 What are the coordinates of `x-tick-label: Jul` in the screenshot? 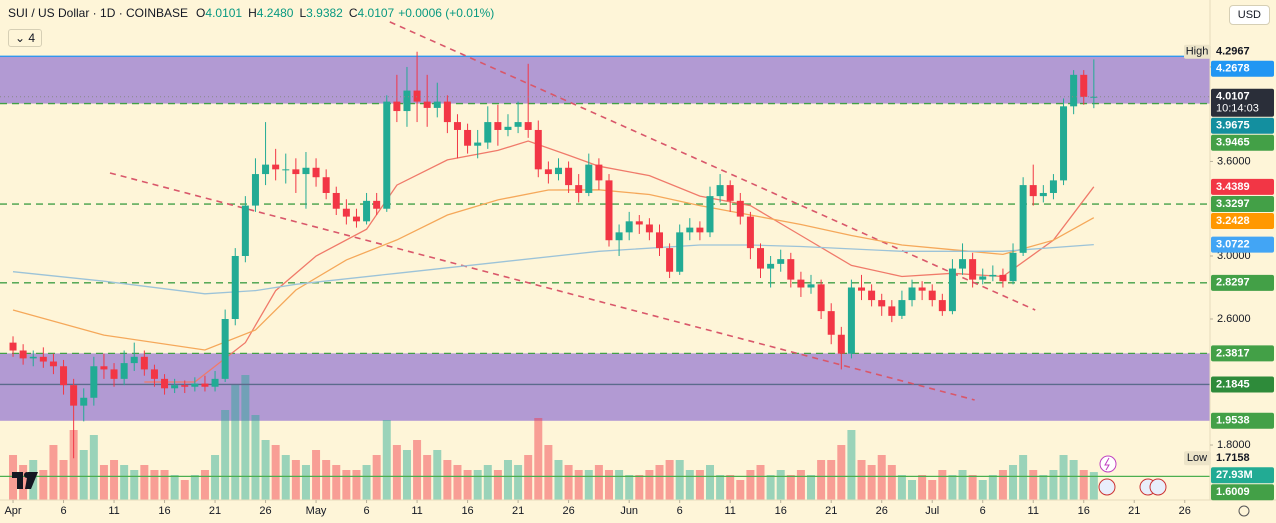 It's located at (932, 511).